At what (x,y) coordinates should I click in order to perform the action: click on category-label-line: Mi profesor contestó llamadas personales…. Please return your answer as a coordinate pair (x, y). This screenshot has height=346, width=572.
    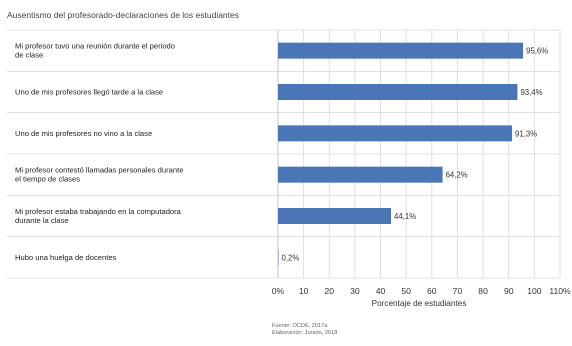
    Looking at the image, I should click on (99, 170).